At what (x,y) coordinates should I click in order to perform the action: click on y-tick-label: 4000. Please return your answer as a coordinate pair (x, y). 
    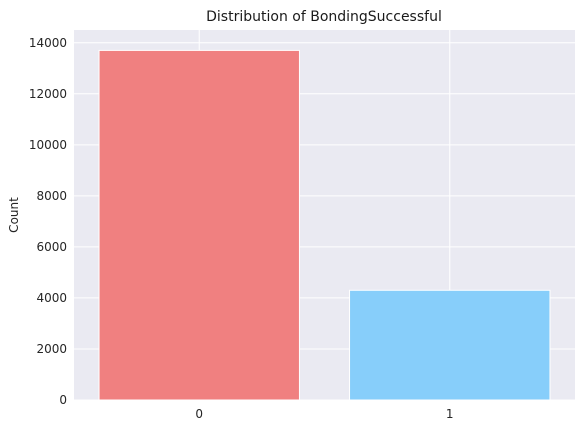
    Looking at the image, I should click on (51, 298).